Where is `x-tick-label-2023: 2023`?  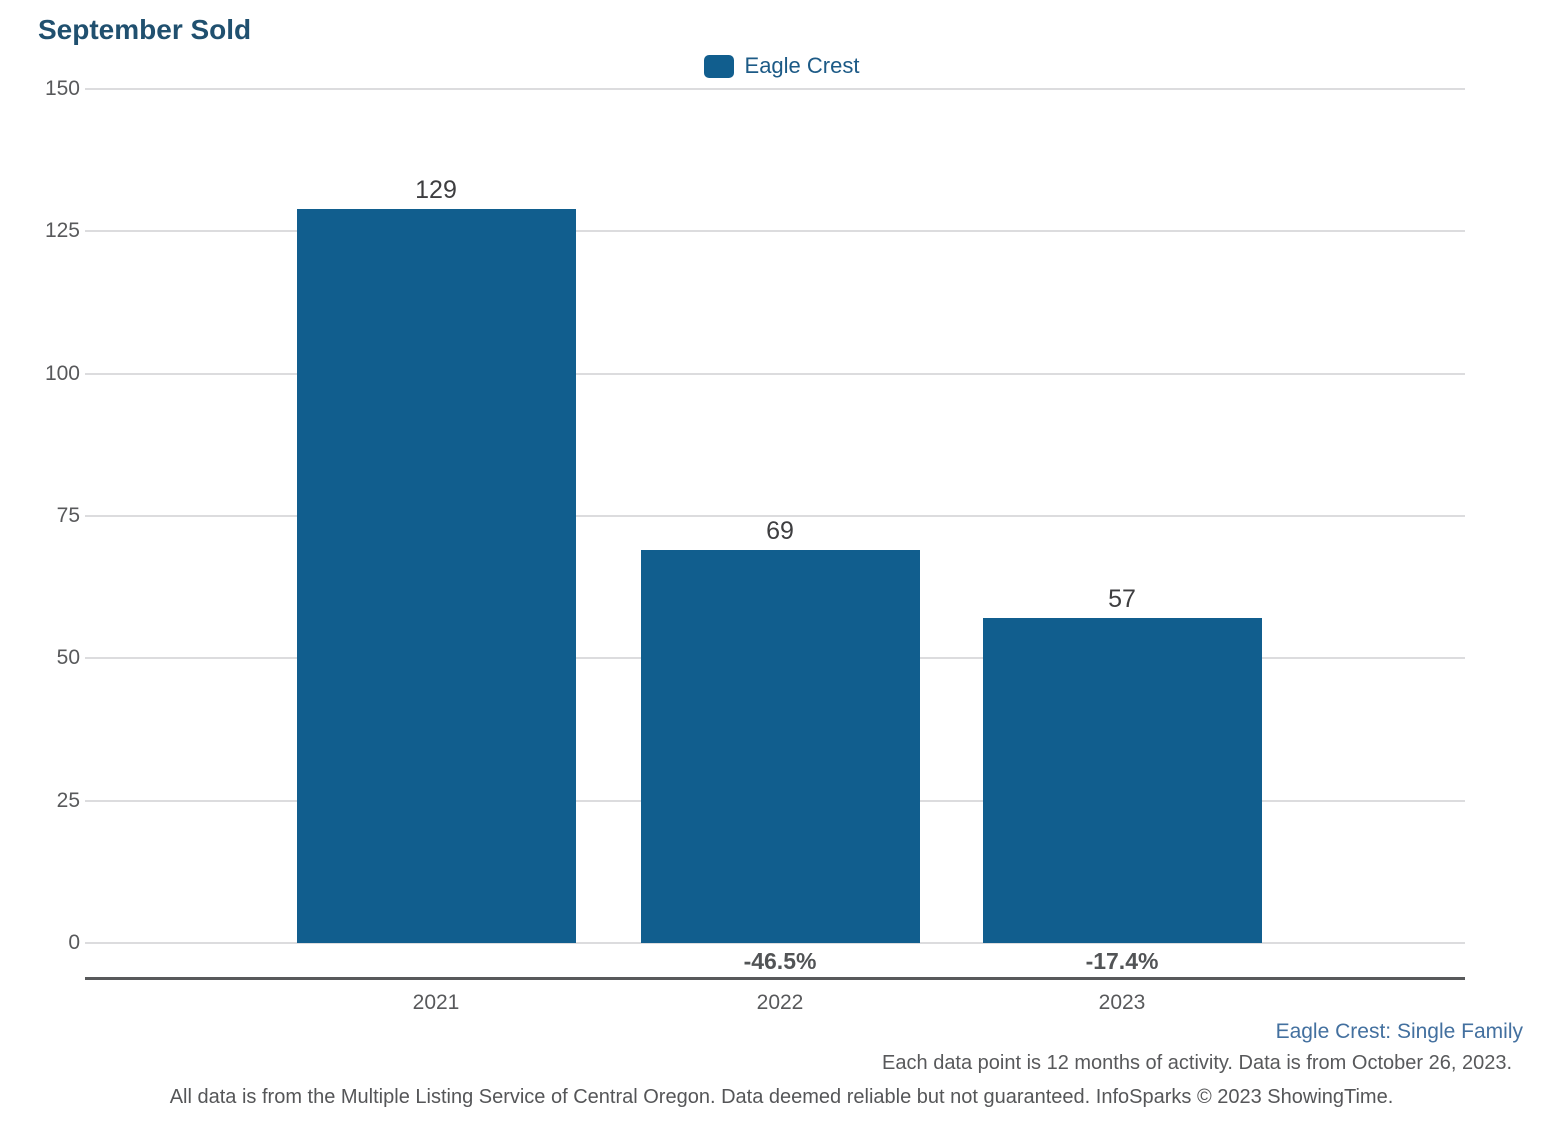
x-tick-label-2023: 2023 is located at coordinates (1122, 1002).